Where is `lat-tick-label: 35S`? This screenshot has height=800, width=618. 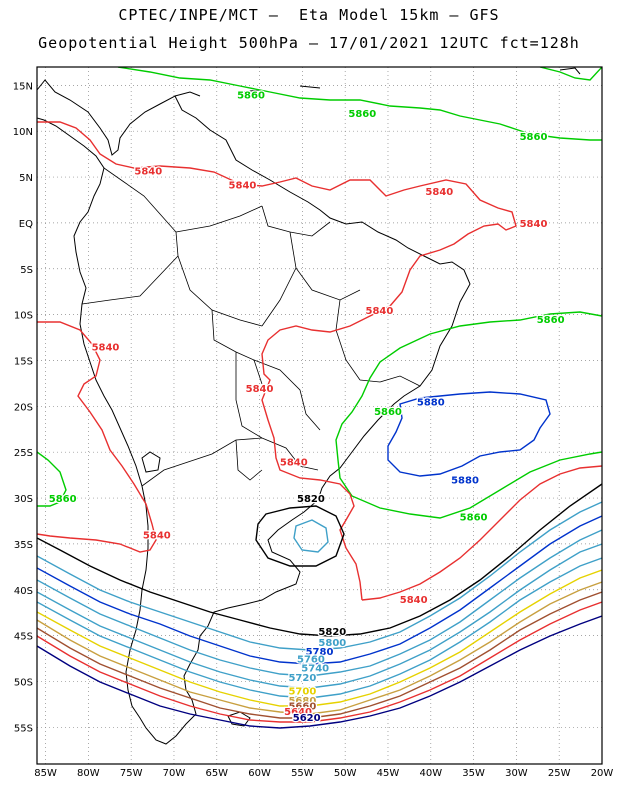
lat-tick-label: 35S is located at coordinates (23, 545).